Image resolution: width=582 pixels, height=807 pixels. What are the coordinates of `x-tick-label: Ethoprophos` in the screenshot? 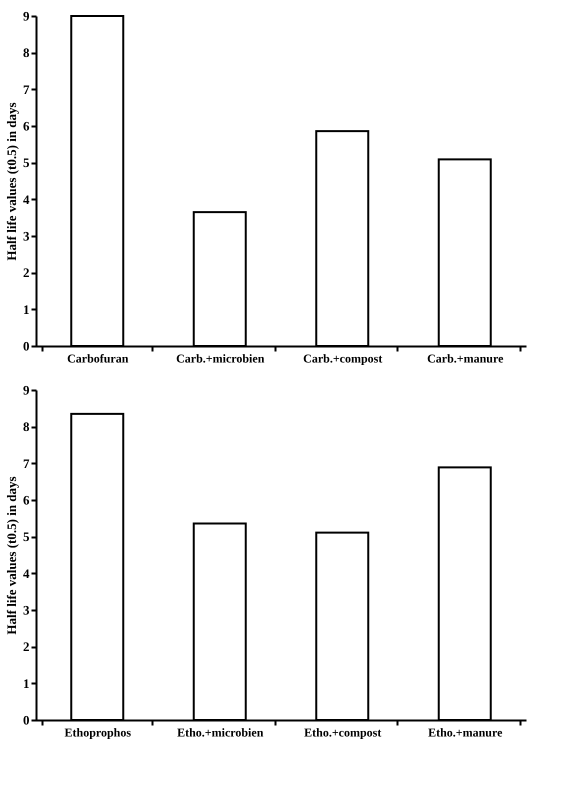 It's located at (98, 733).